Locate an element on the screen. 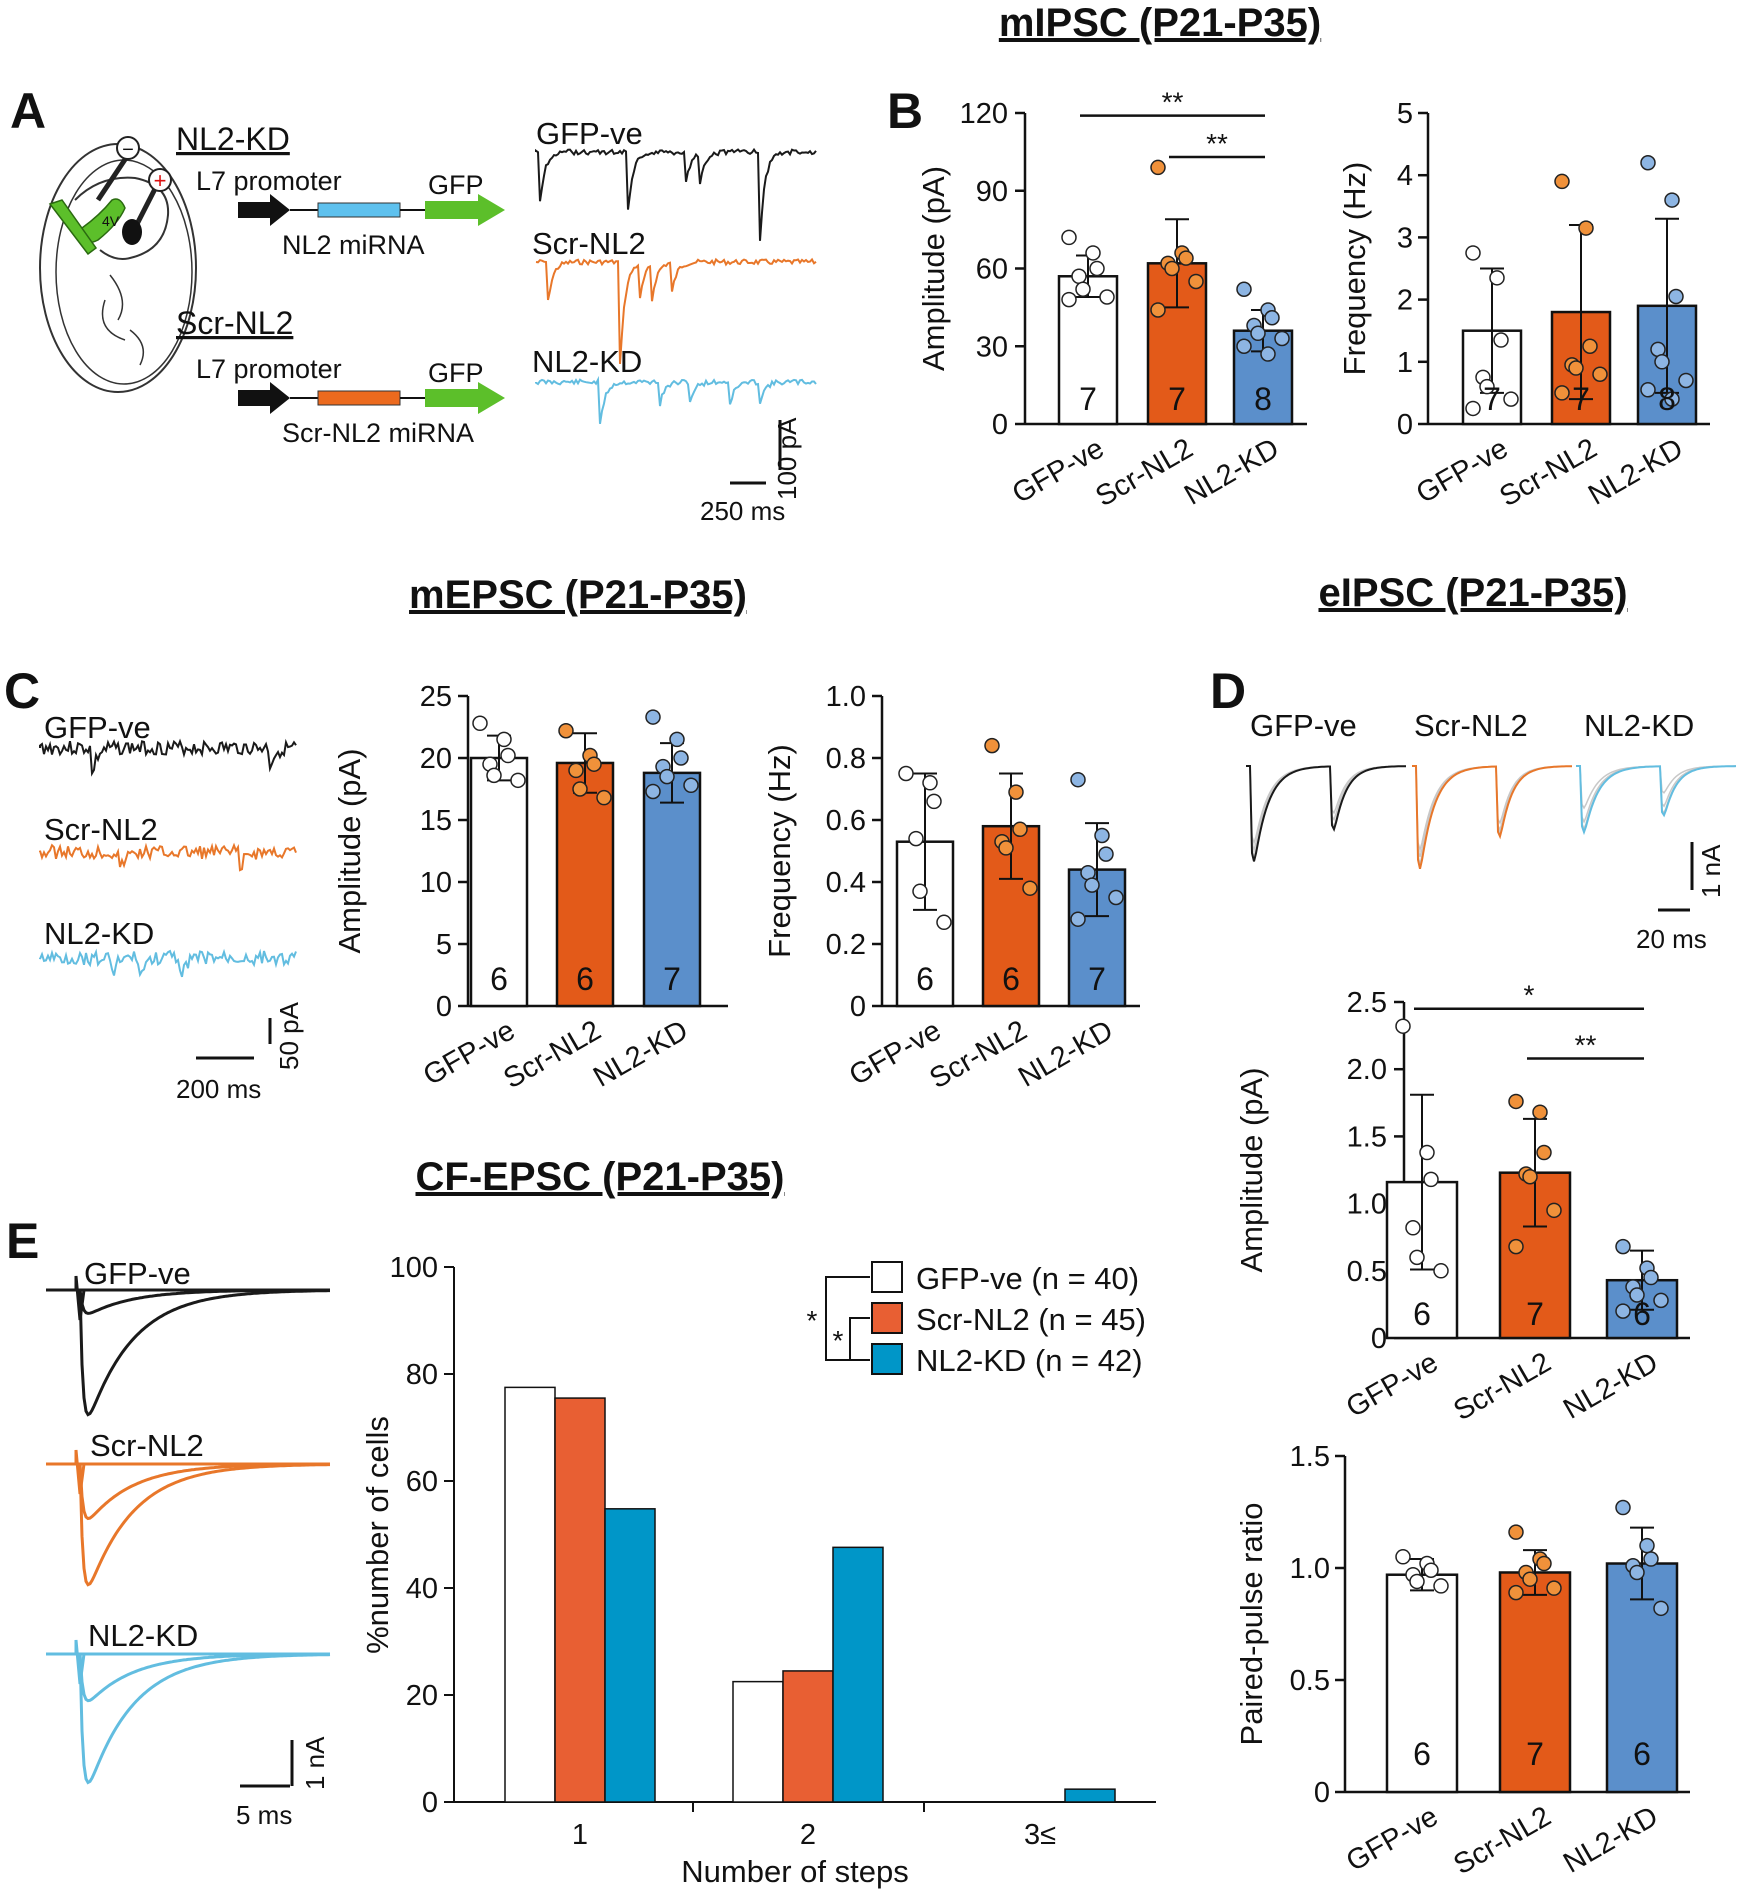 The height and width of the screenshot is (1896, 1739). category-label: GFP-ve is located at coordinates (1392, 1385).